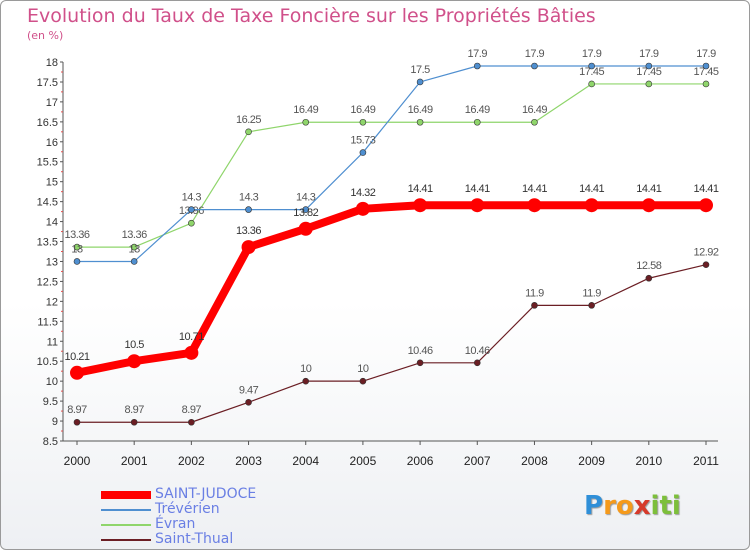  What do you see at coordinates (50, 442) in the screenshot?
I see `y-tick-label: 8.5` at bounding box center [50, 442].